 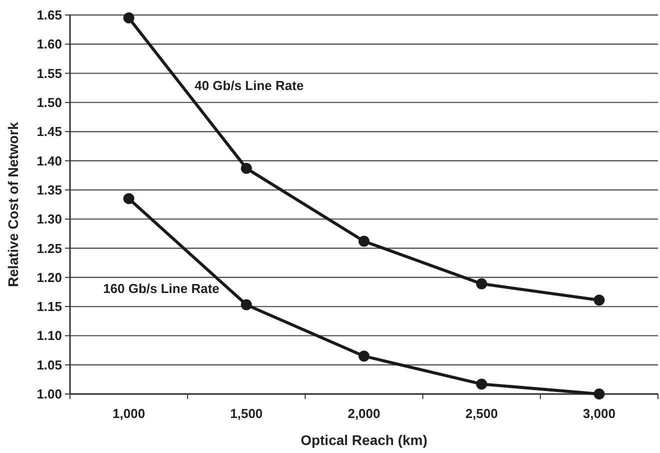 I want to click on x-tick-label: 3,000, so click(x=599, y=413).